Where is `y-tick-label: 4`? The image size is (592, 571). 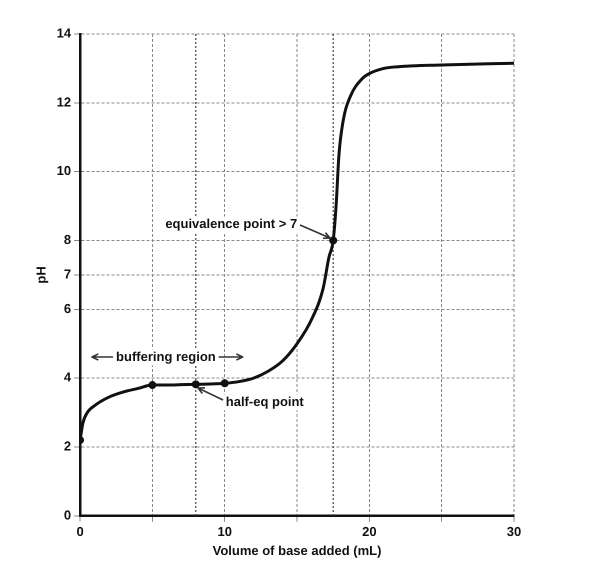
y-tick-label: 4 is located at coordinates (68, 377).